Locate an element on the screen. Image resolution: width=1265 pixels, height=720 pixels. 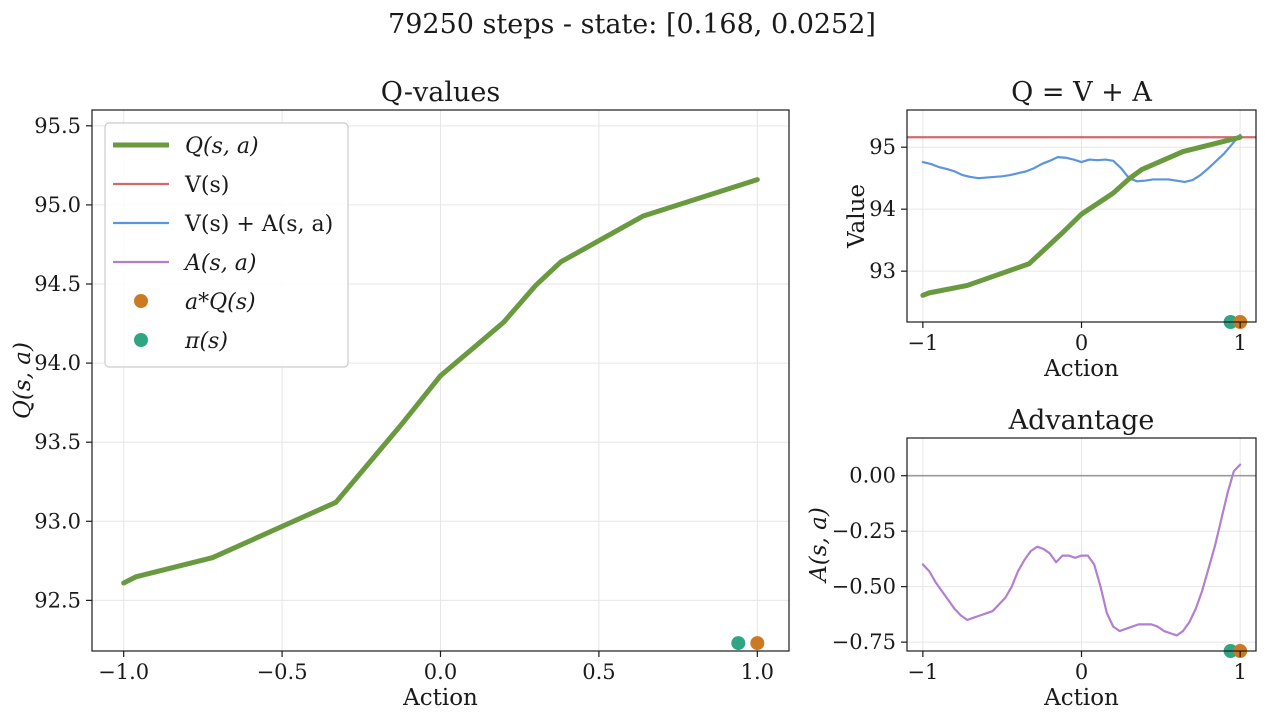
y-axis-label: Q(s, a) is located at coordinates (23, 380).